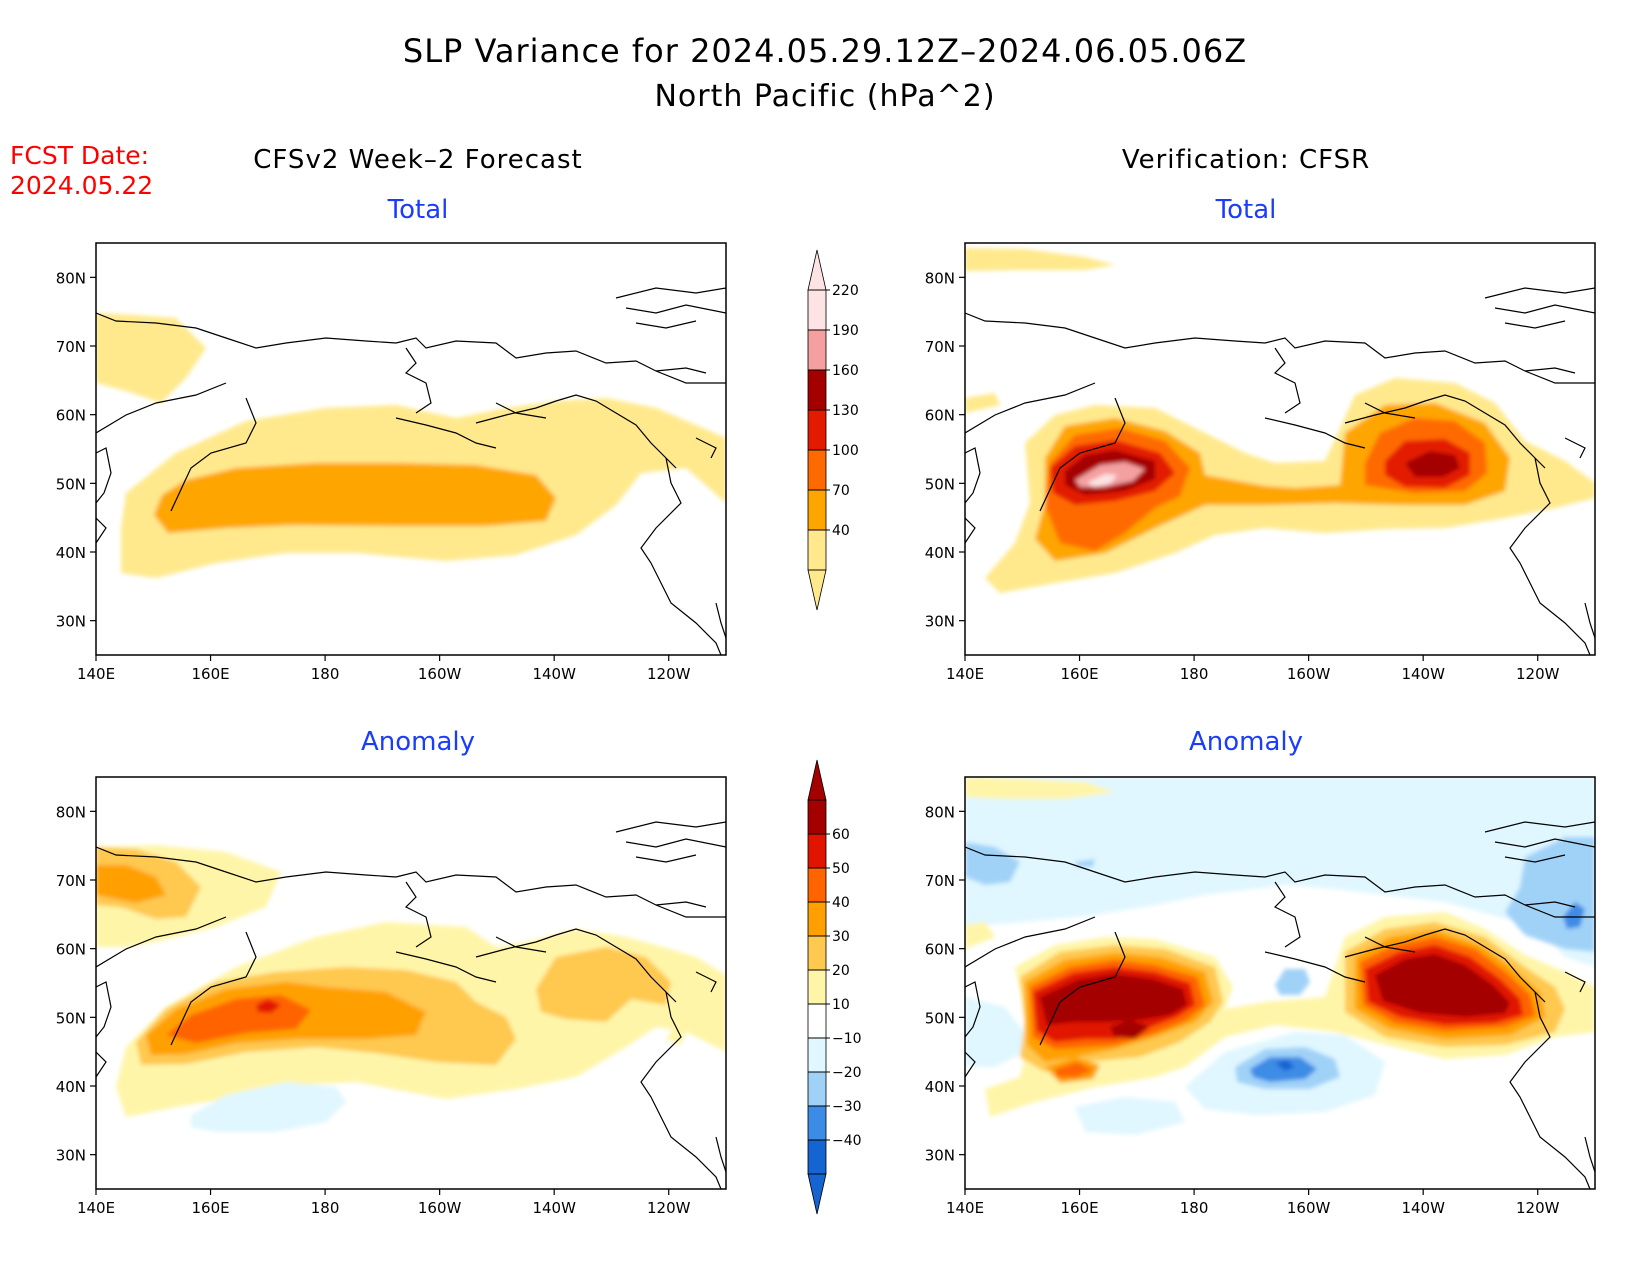  Describe the element at coordinates (833, 430) in the screenshot. I see `colorbar-total: 40 70 100 130 160 190 220` at that location.